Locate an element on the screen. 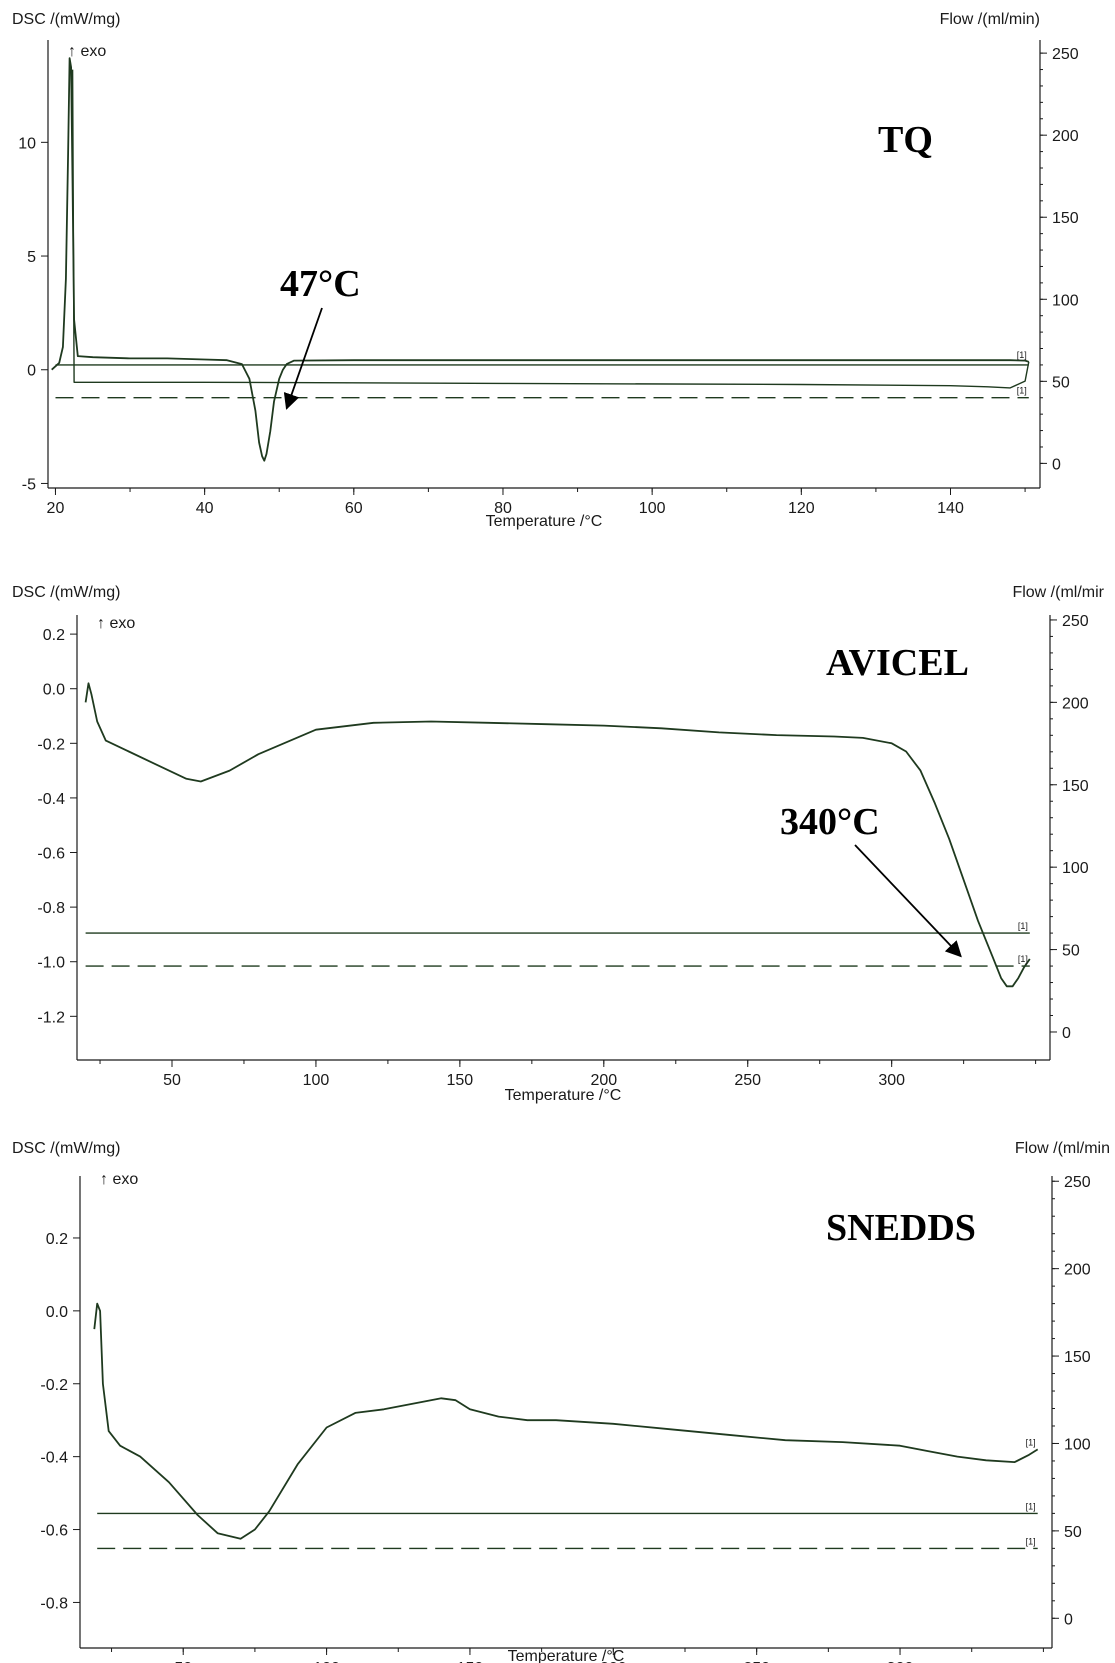 This screenshot has height=1663, width=1115. x-ticks: 50 100 150 200 250 300 is located at coordinates (577, 1655).